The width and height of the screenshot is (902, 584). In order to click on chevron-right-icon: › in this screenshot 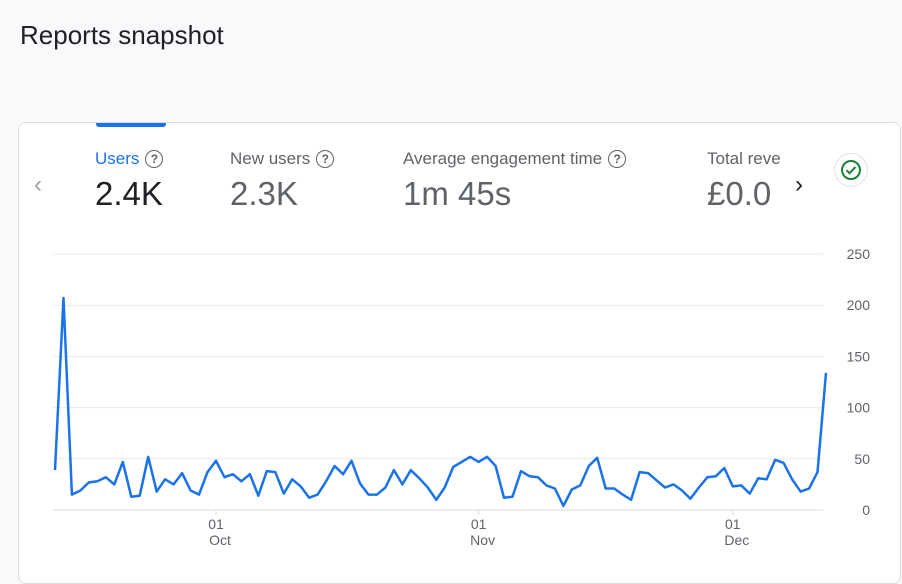, I will do `click(799, 184)`.